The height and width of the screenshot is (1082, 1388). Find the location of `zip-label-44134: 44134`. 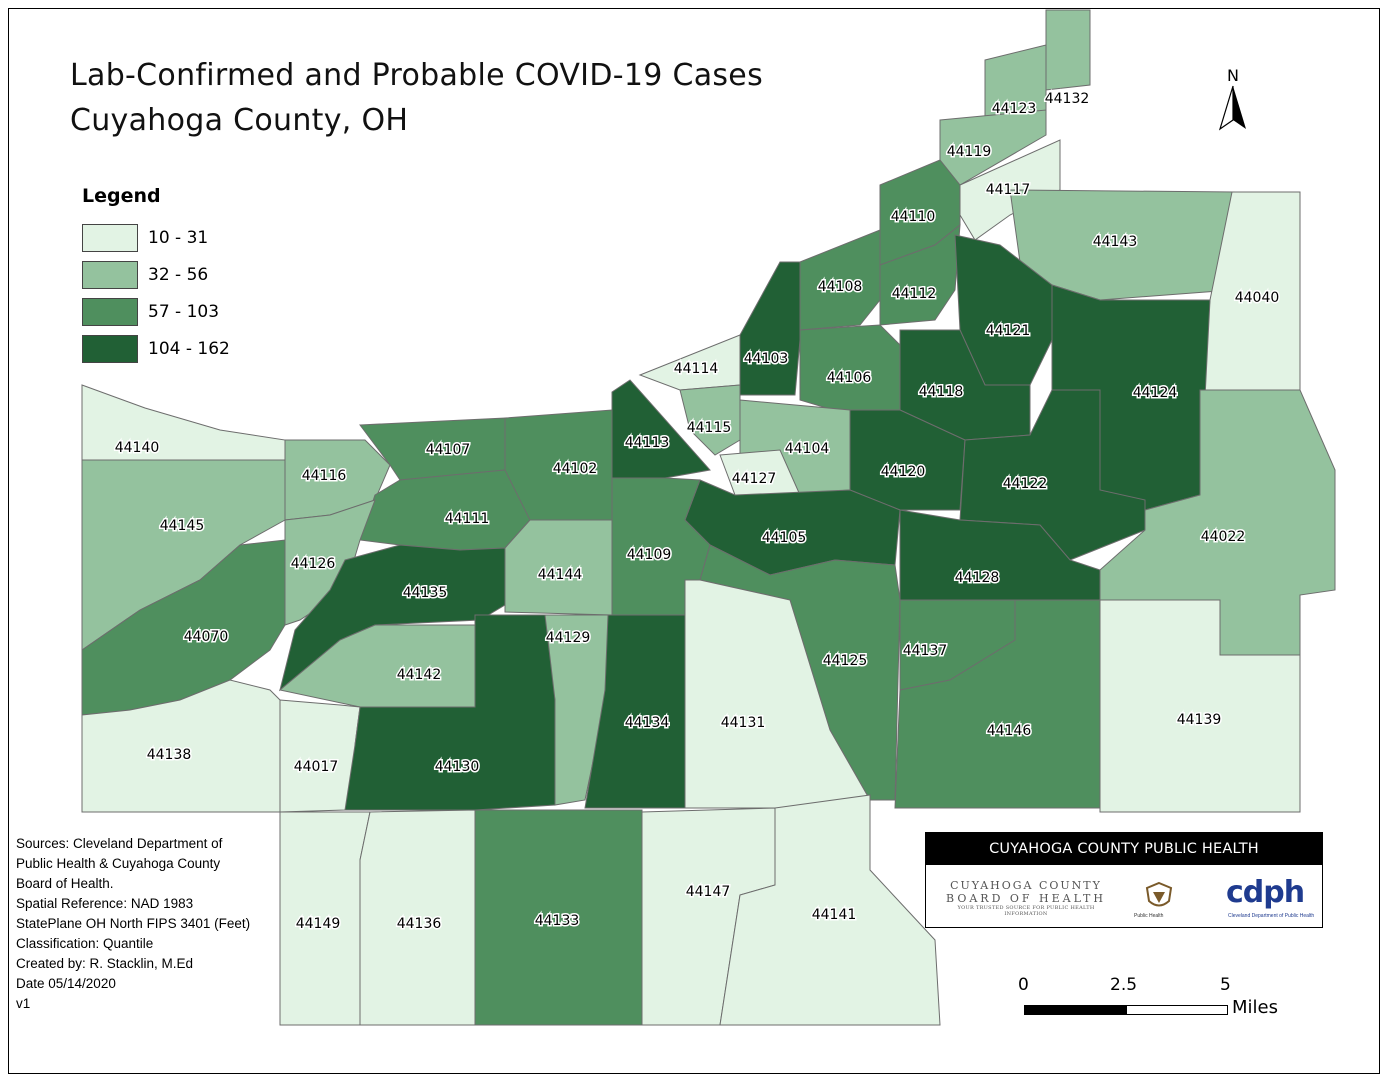

zip-label-44134: 44134 is located at coordinates (647, 723).